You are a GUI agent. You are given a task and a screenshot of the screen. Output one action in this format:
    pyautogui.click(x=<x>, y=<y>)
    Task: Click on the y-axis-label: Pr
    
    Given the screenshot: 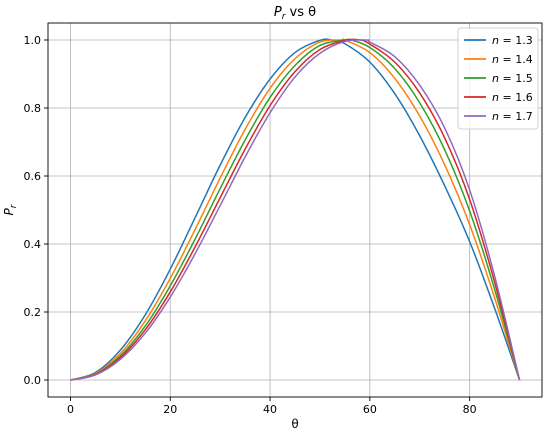 What is the action you would take?
    pyautogui.click(x=10, y=209)
    